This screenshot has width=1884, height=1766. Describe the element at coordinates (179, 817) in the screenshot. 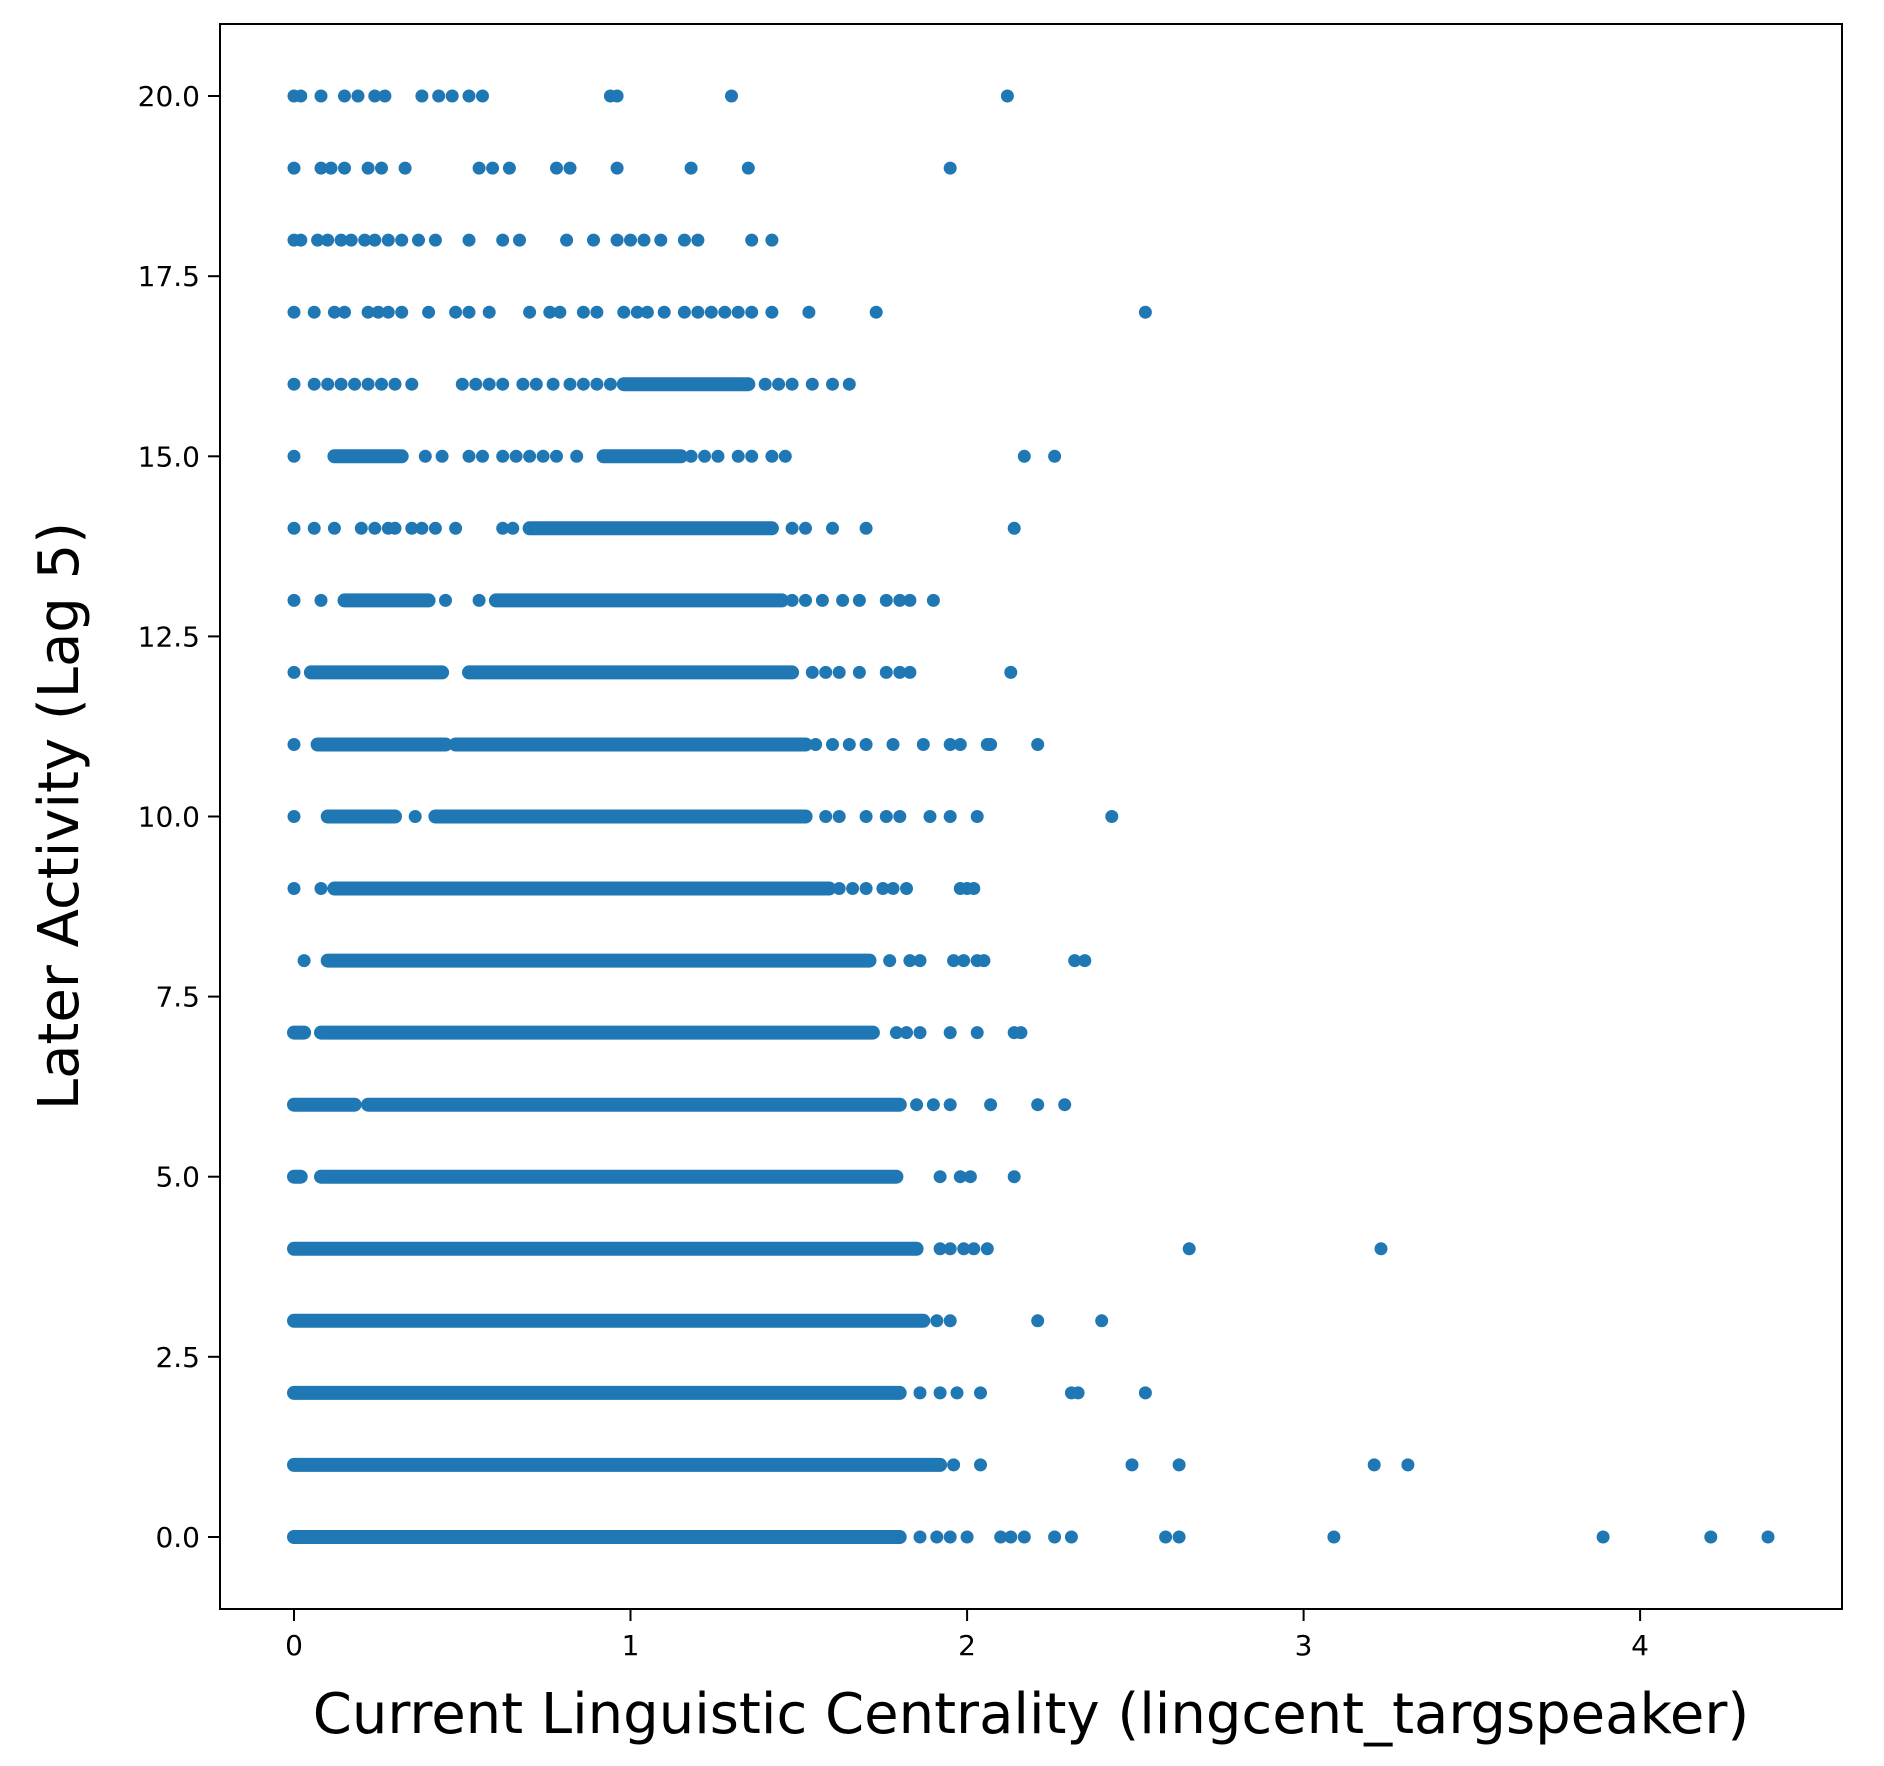

I see `y-axis-ticks: 0.0 2.5 5.0 7.5 10.0 12.5 15.0 17.5 20.0` at that location.